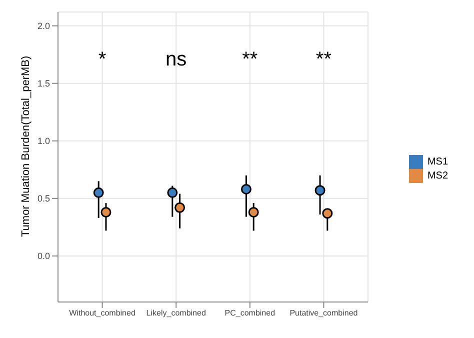  I want to click on y-tick-label: 1.5, so click(43, 83).